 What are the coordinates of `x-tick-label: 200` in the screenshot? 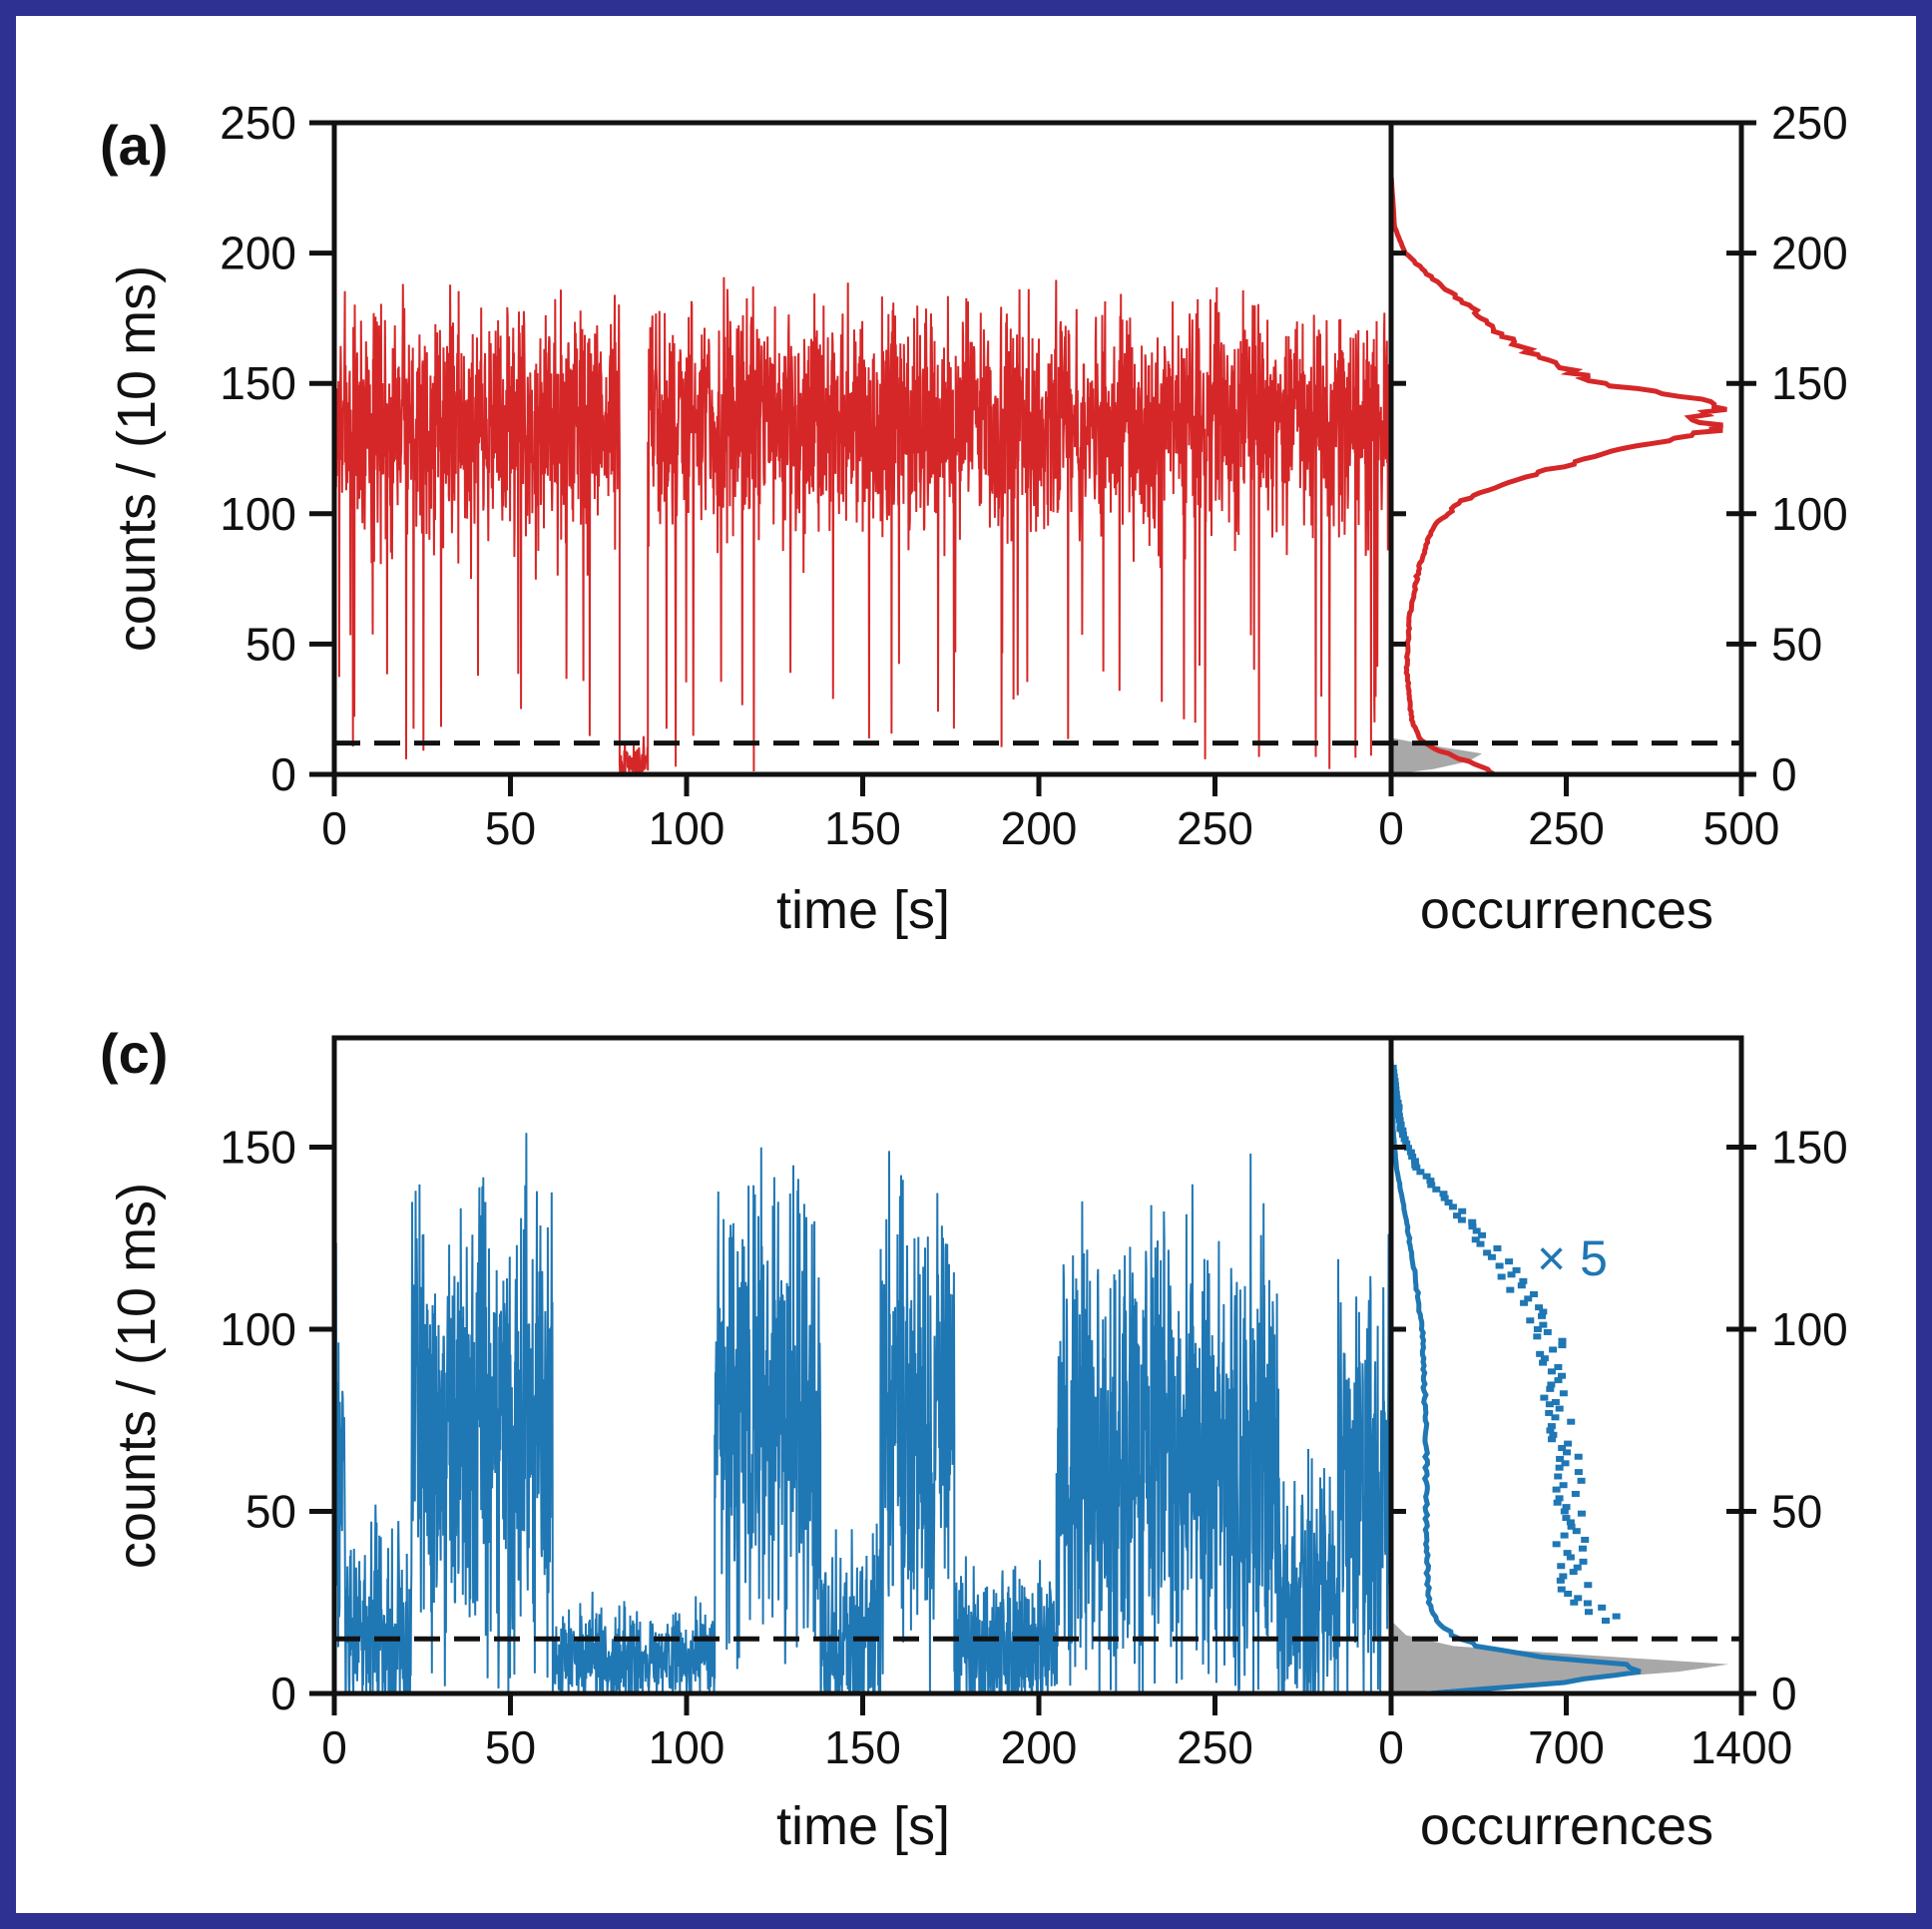 It's located at (1039, 1747).